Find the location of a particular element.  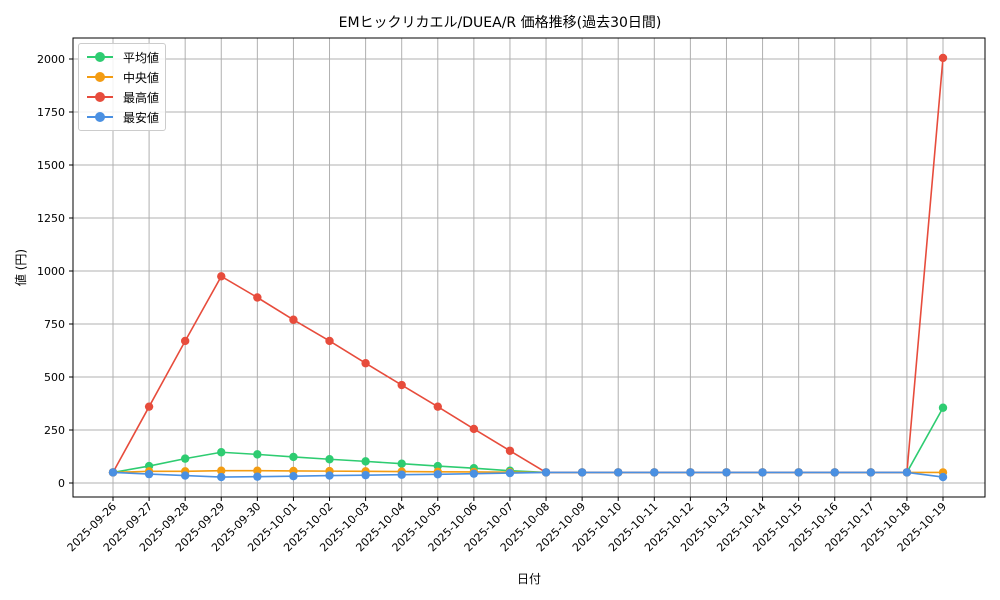

y-tick-label: 0 is located at coordinates (61, 483).